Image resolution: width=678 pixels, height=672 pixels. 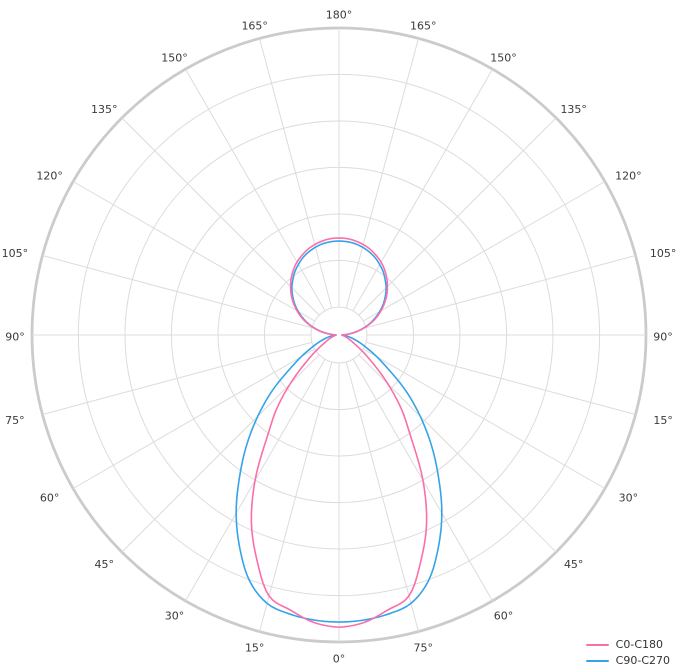 I want to click on legend-swatch-c90-c270, so click(x=597, y=660).